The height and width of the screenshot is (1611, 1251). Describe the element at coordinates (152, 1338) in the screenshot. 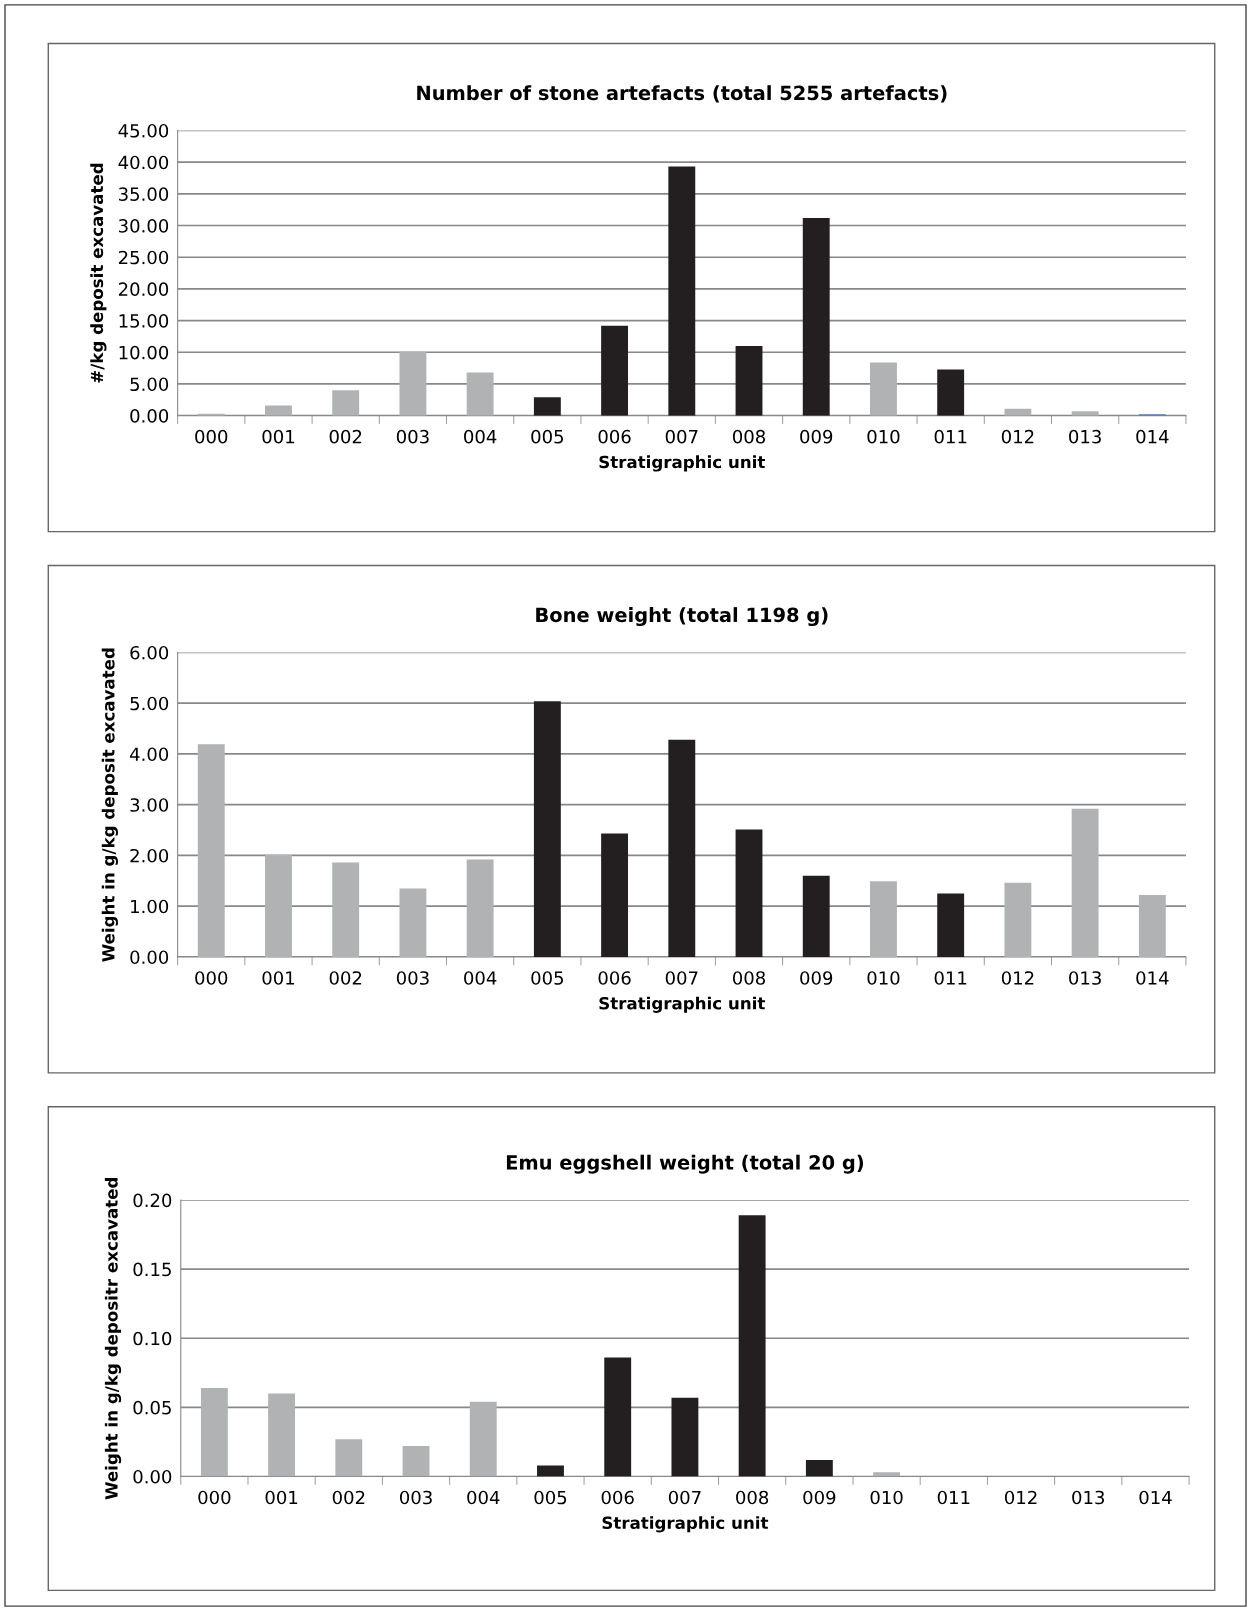

I see `y-tick-label: 0.10` at that location.